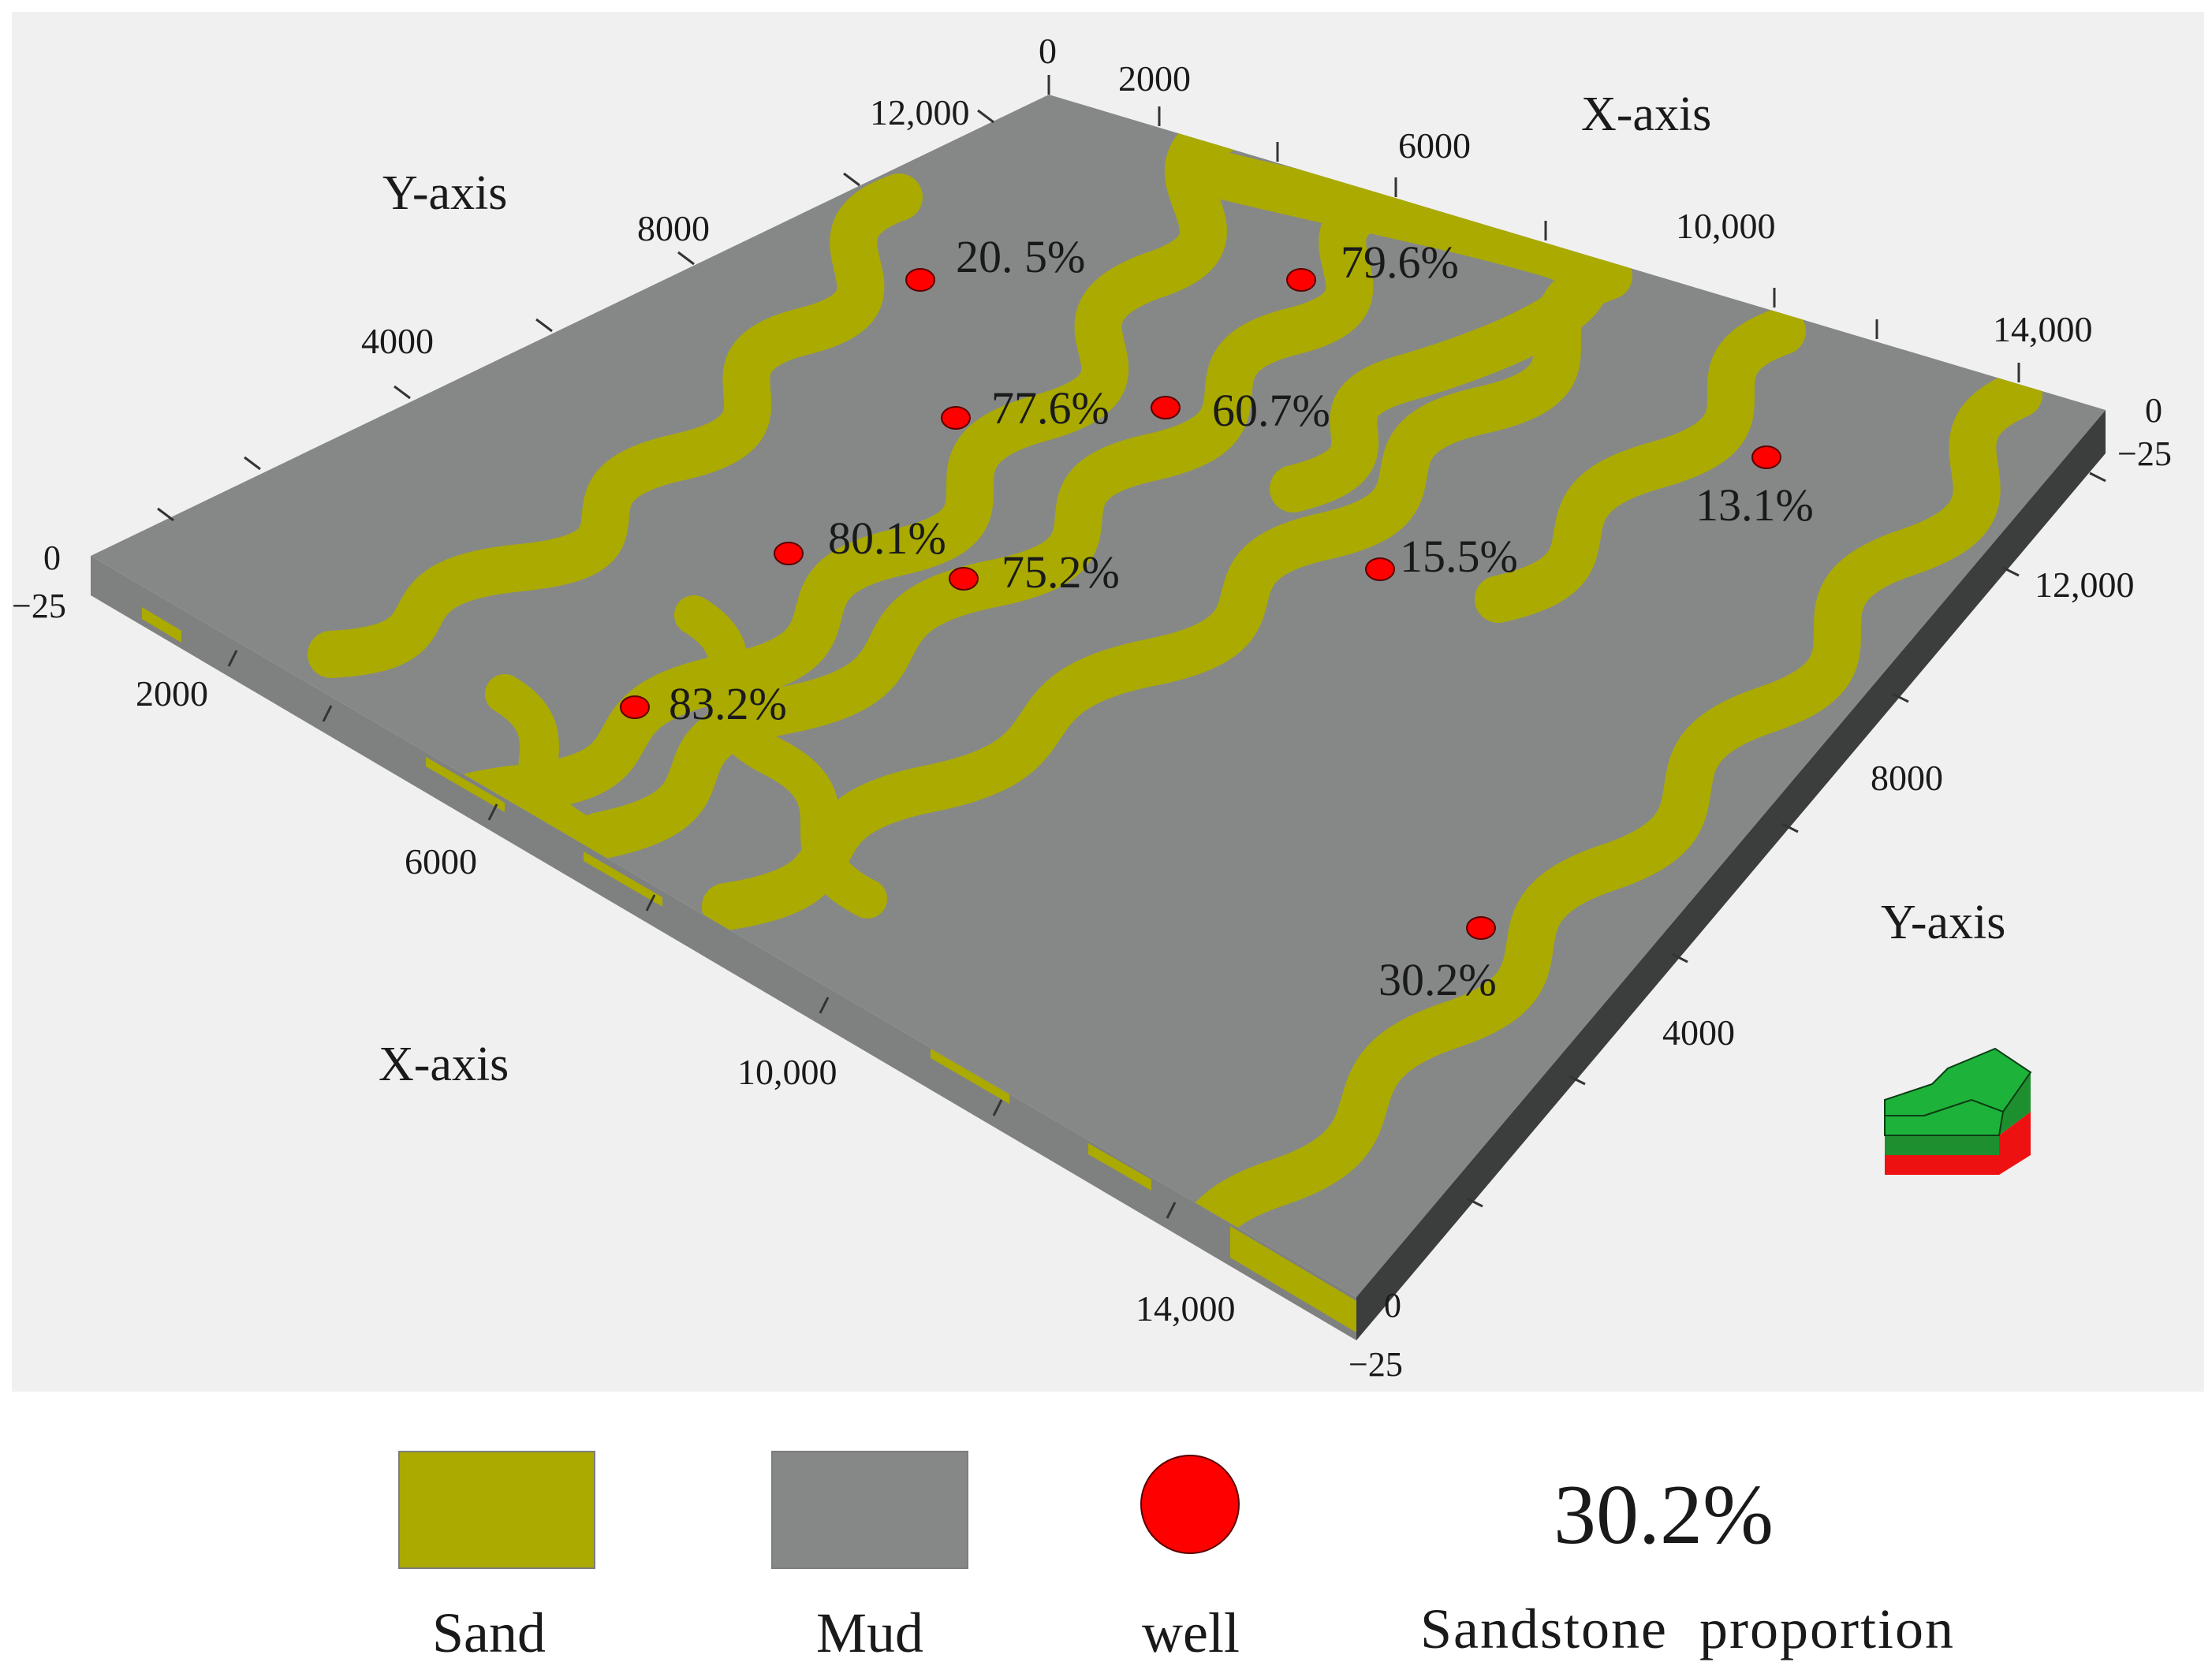 The image size is (2212, 1666). Describe the element at coordinates (787, 1072) in the screenshot. I see `bottom-x-tick-10000: 10,000` at that location.